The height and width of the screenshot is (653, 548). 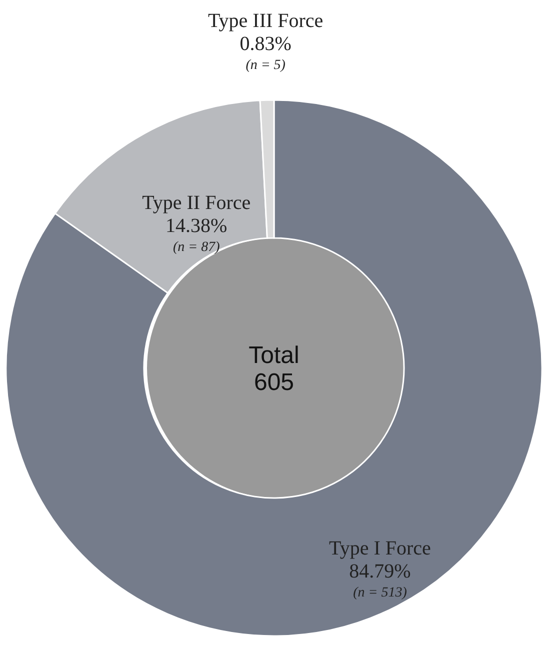 What do you see at coordinates (274, 355) in the screenshot?
I see `text: Total` at bounding box center [274, 355].